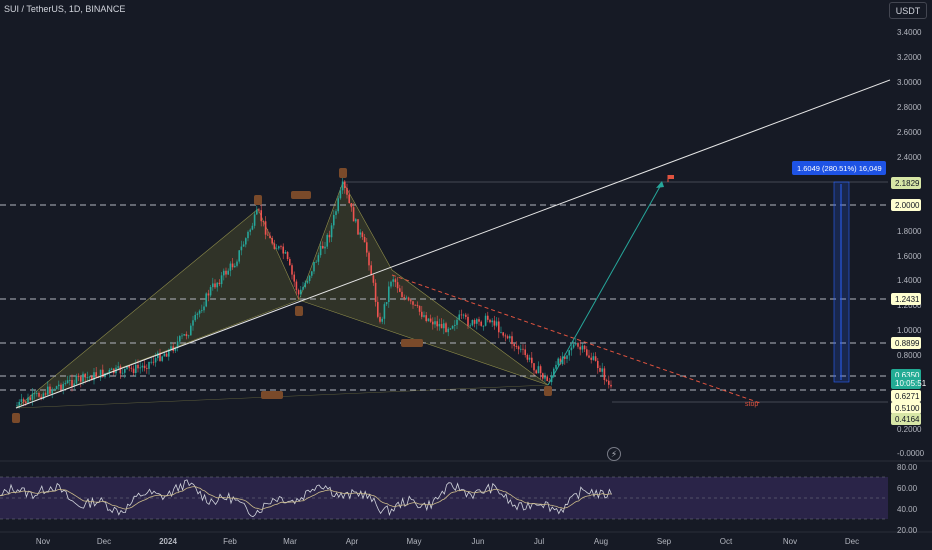  What do you see at coordinates (605, 284) in the screenshot?
I see `target-arrow` at bounding box center [605, 284].